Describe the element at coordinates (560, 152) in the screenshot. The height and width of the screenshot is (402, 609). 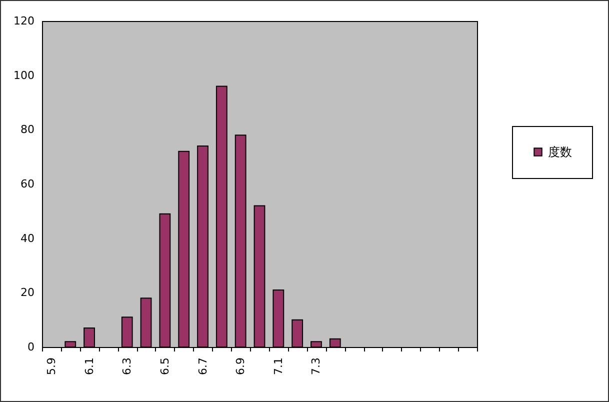
I see `legend-label: 度数` at that location.